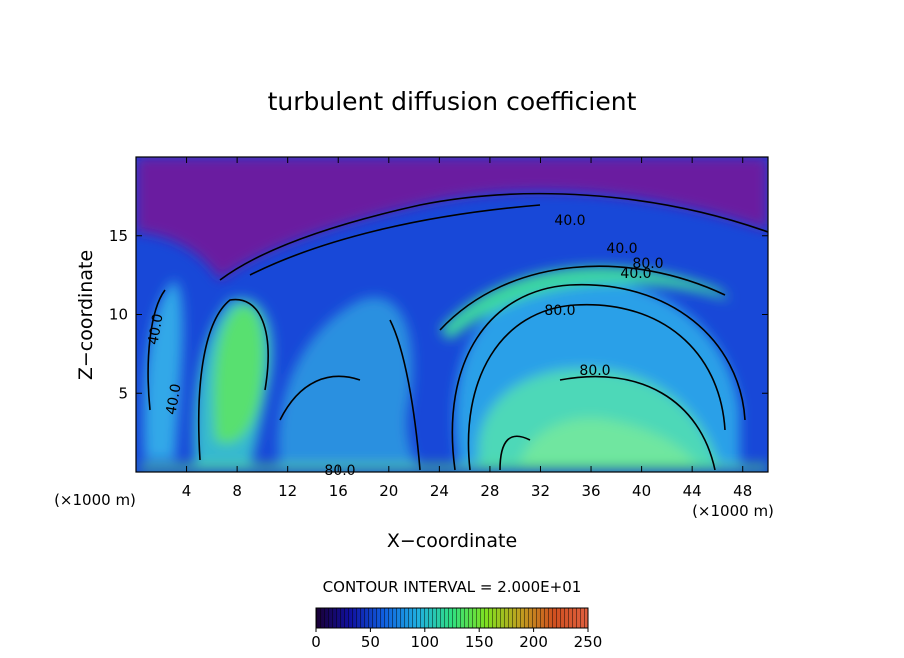  What do you see at coordinates (742, 491) in the screenshot?
I see `x-tick-label: 48` at bounding box center [742, 491].